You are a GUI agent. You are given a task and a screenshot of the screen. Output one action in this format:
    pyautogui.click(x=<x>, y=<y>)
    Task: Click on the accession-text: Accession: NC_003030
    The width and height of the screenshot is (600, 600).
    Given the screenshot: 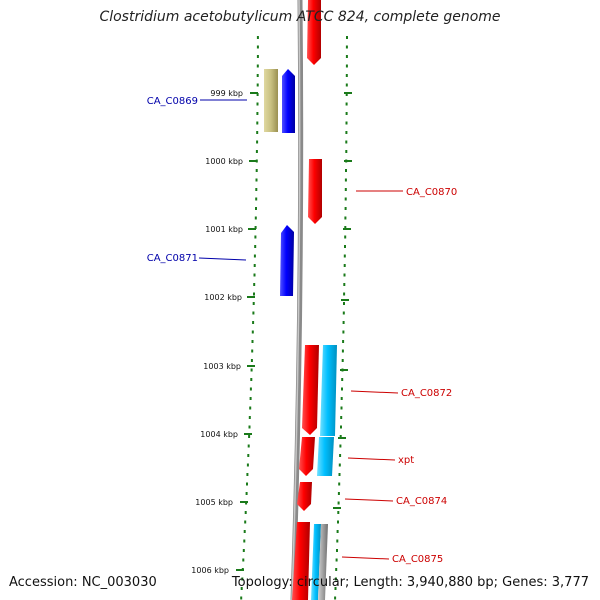 What is the action you would take?
    pyautogui.click(x=83, y=582)
    